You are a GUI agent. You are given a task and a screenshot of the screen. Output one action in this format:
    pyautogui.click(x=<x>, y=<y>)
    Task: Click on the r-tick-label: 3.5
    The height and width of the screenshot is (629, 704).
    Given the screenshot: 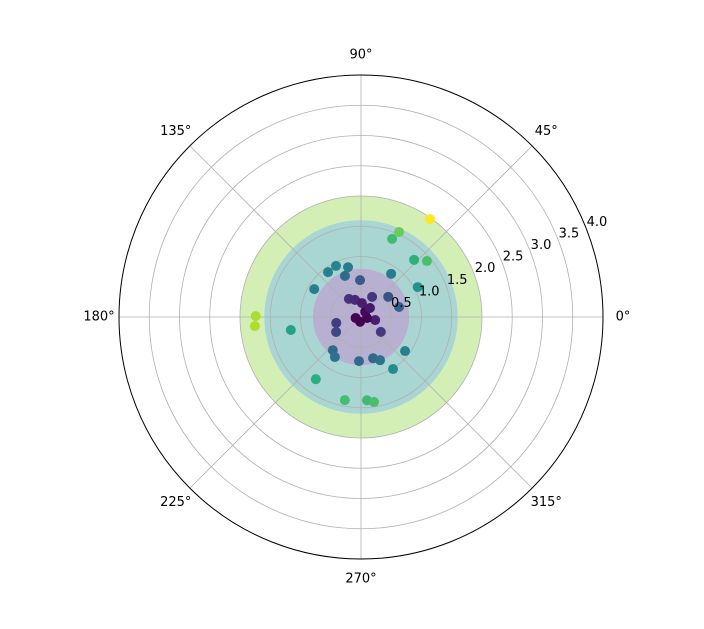 What is the action you would take?
    pyautogui.click(x=569, y=233)
    